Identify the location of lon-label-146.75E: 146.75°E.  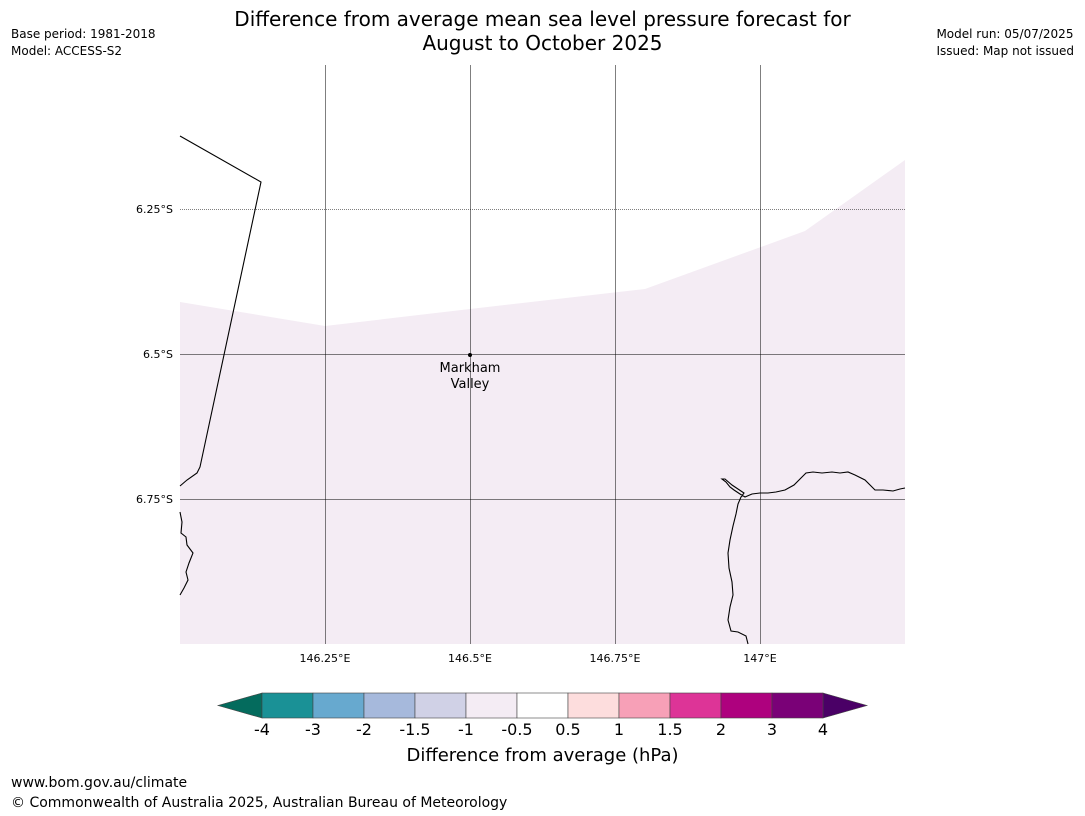
(615, 658).